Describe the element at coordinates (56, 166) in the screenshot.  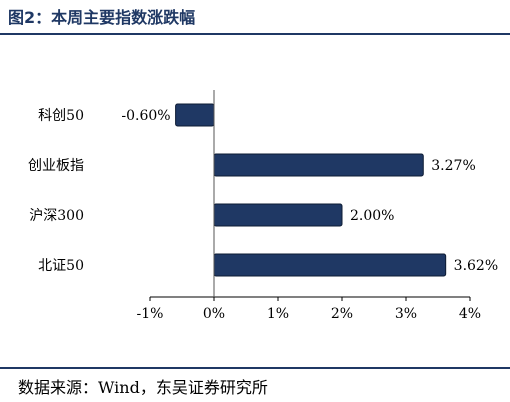
I see `category-label: 创业板指` at that location.